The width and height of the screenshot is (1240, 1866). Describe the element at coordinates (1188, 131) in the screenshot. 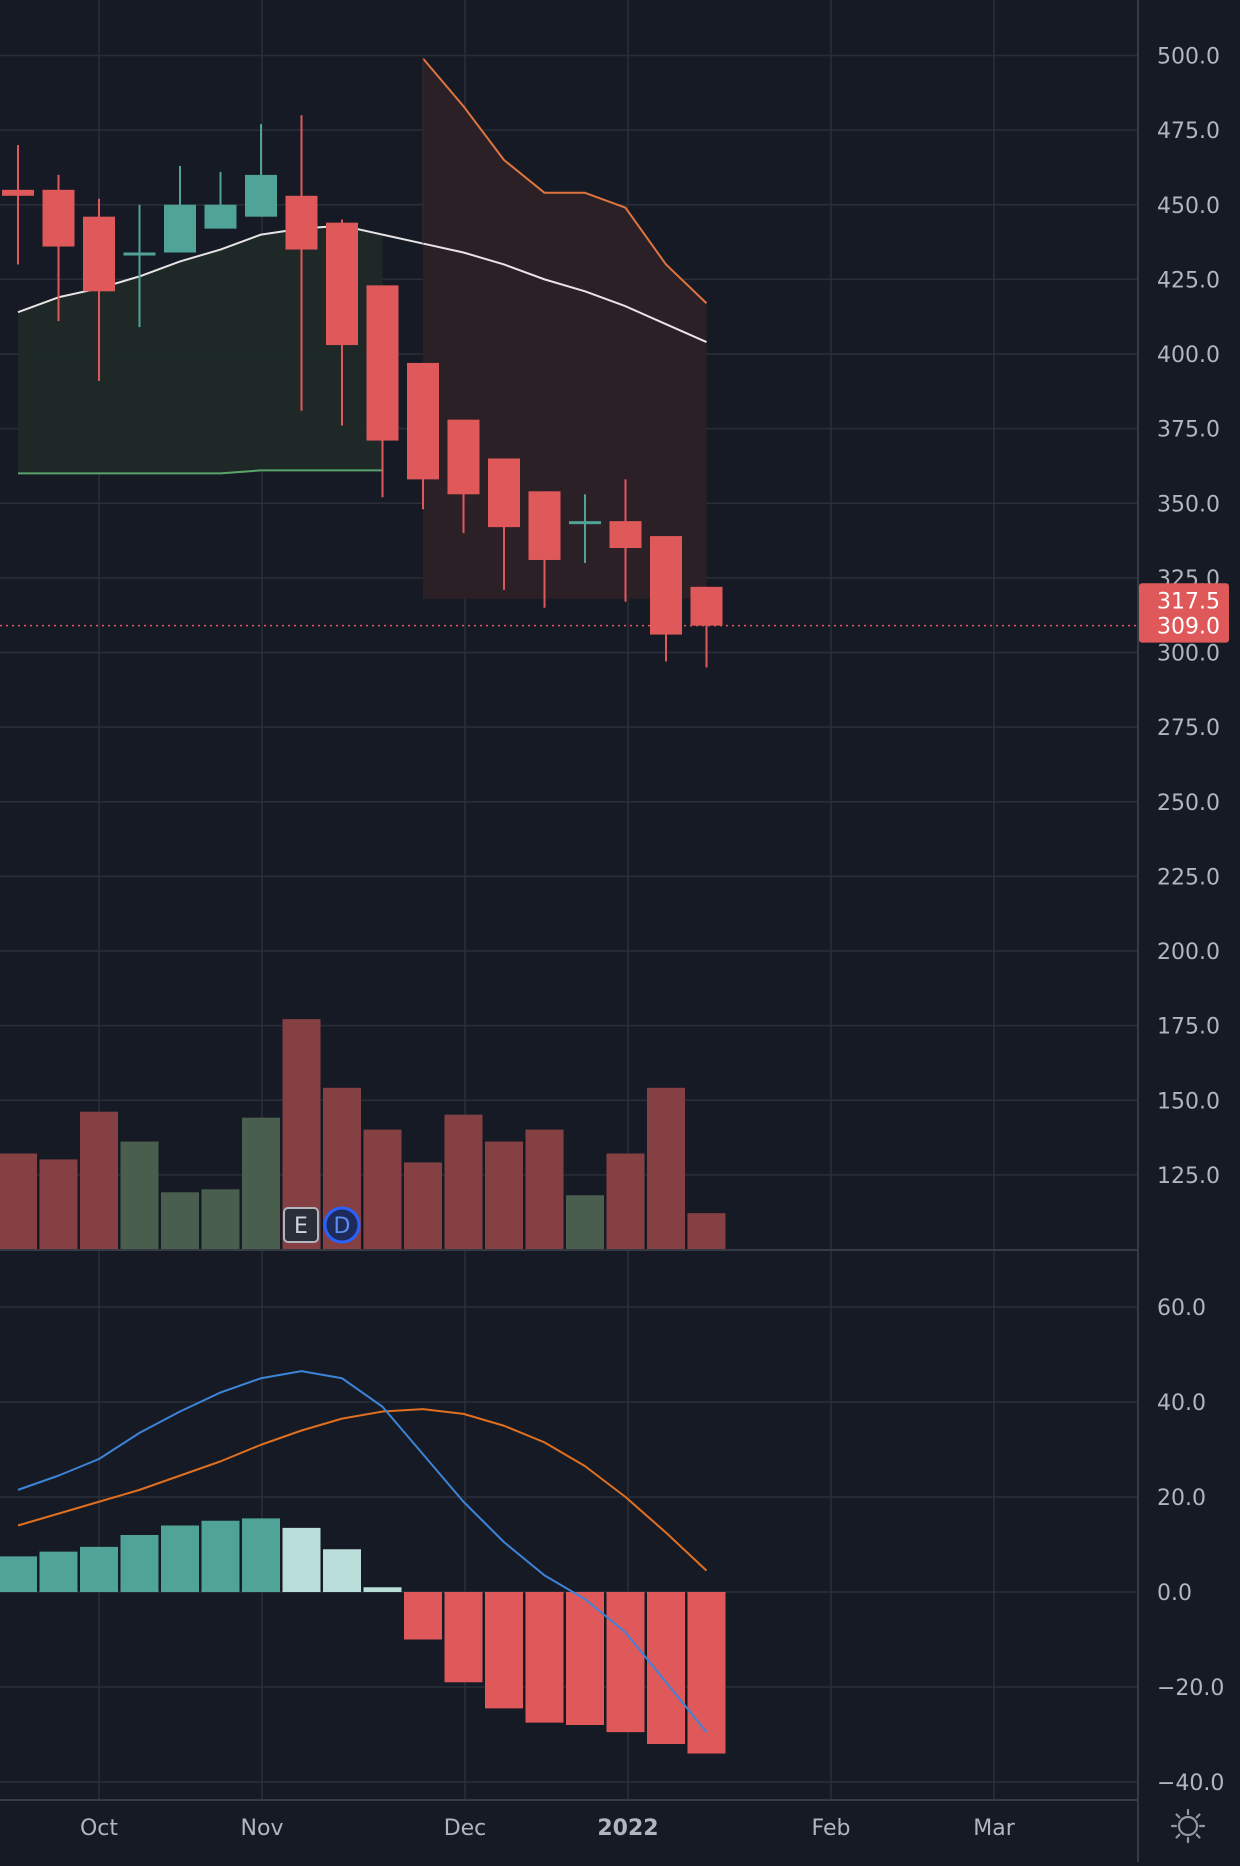

I see `price-tick-label: 475.0` at that location.